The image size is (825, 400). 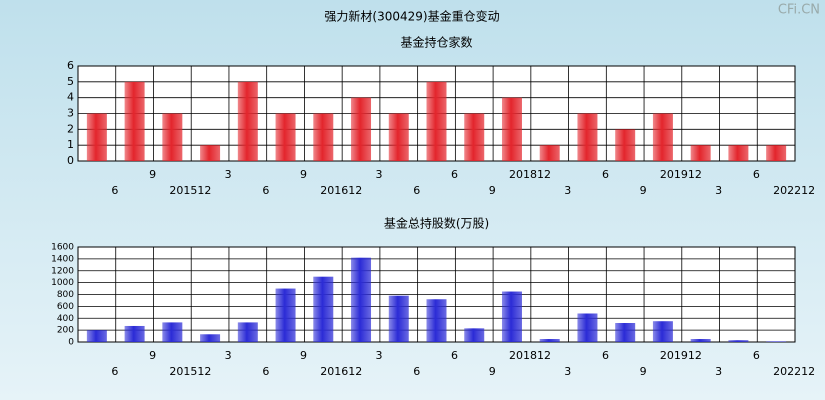 I want to click on y-tick-label: 6, so click(x=70, y=65).